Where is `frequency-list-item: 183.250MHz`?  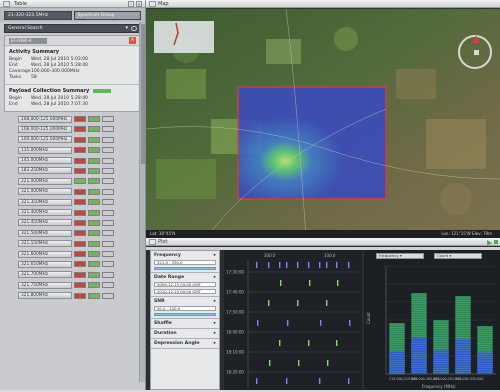
frequency-list-item: 183.250MHz is located at coordinates (79, 171).